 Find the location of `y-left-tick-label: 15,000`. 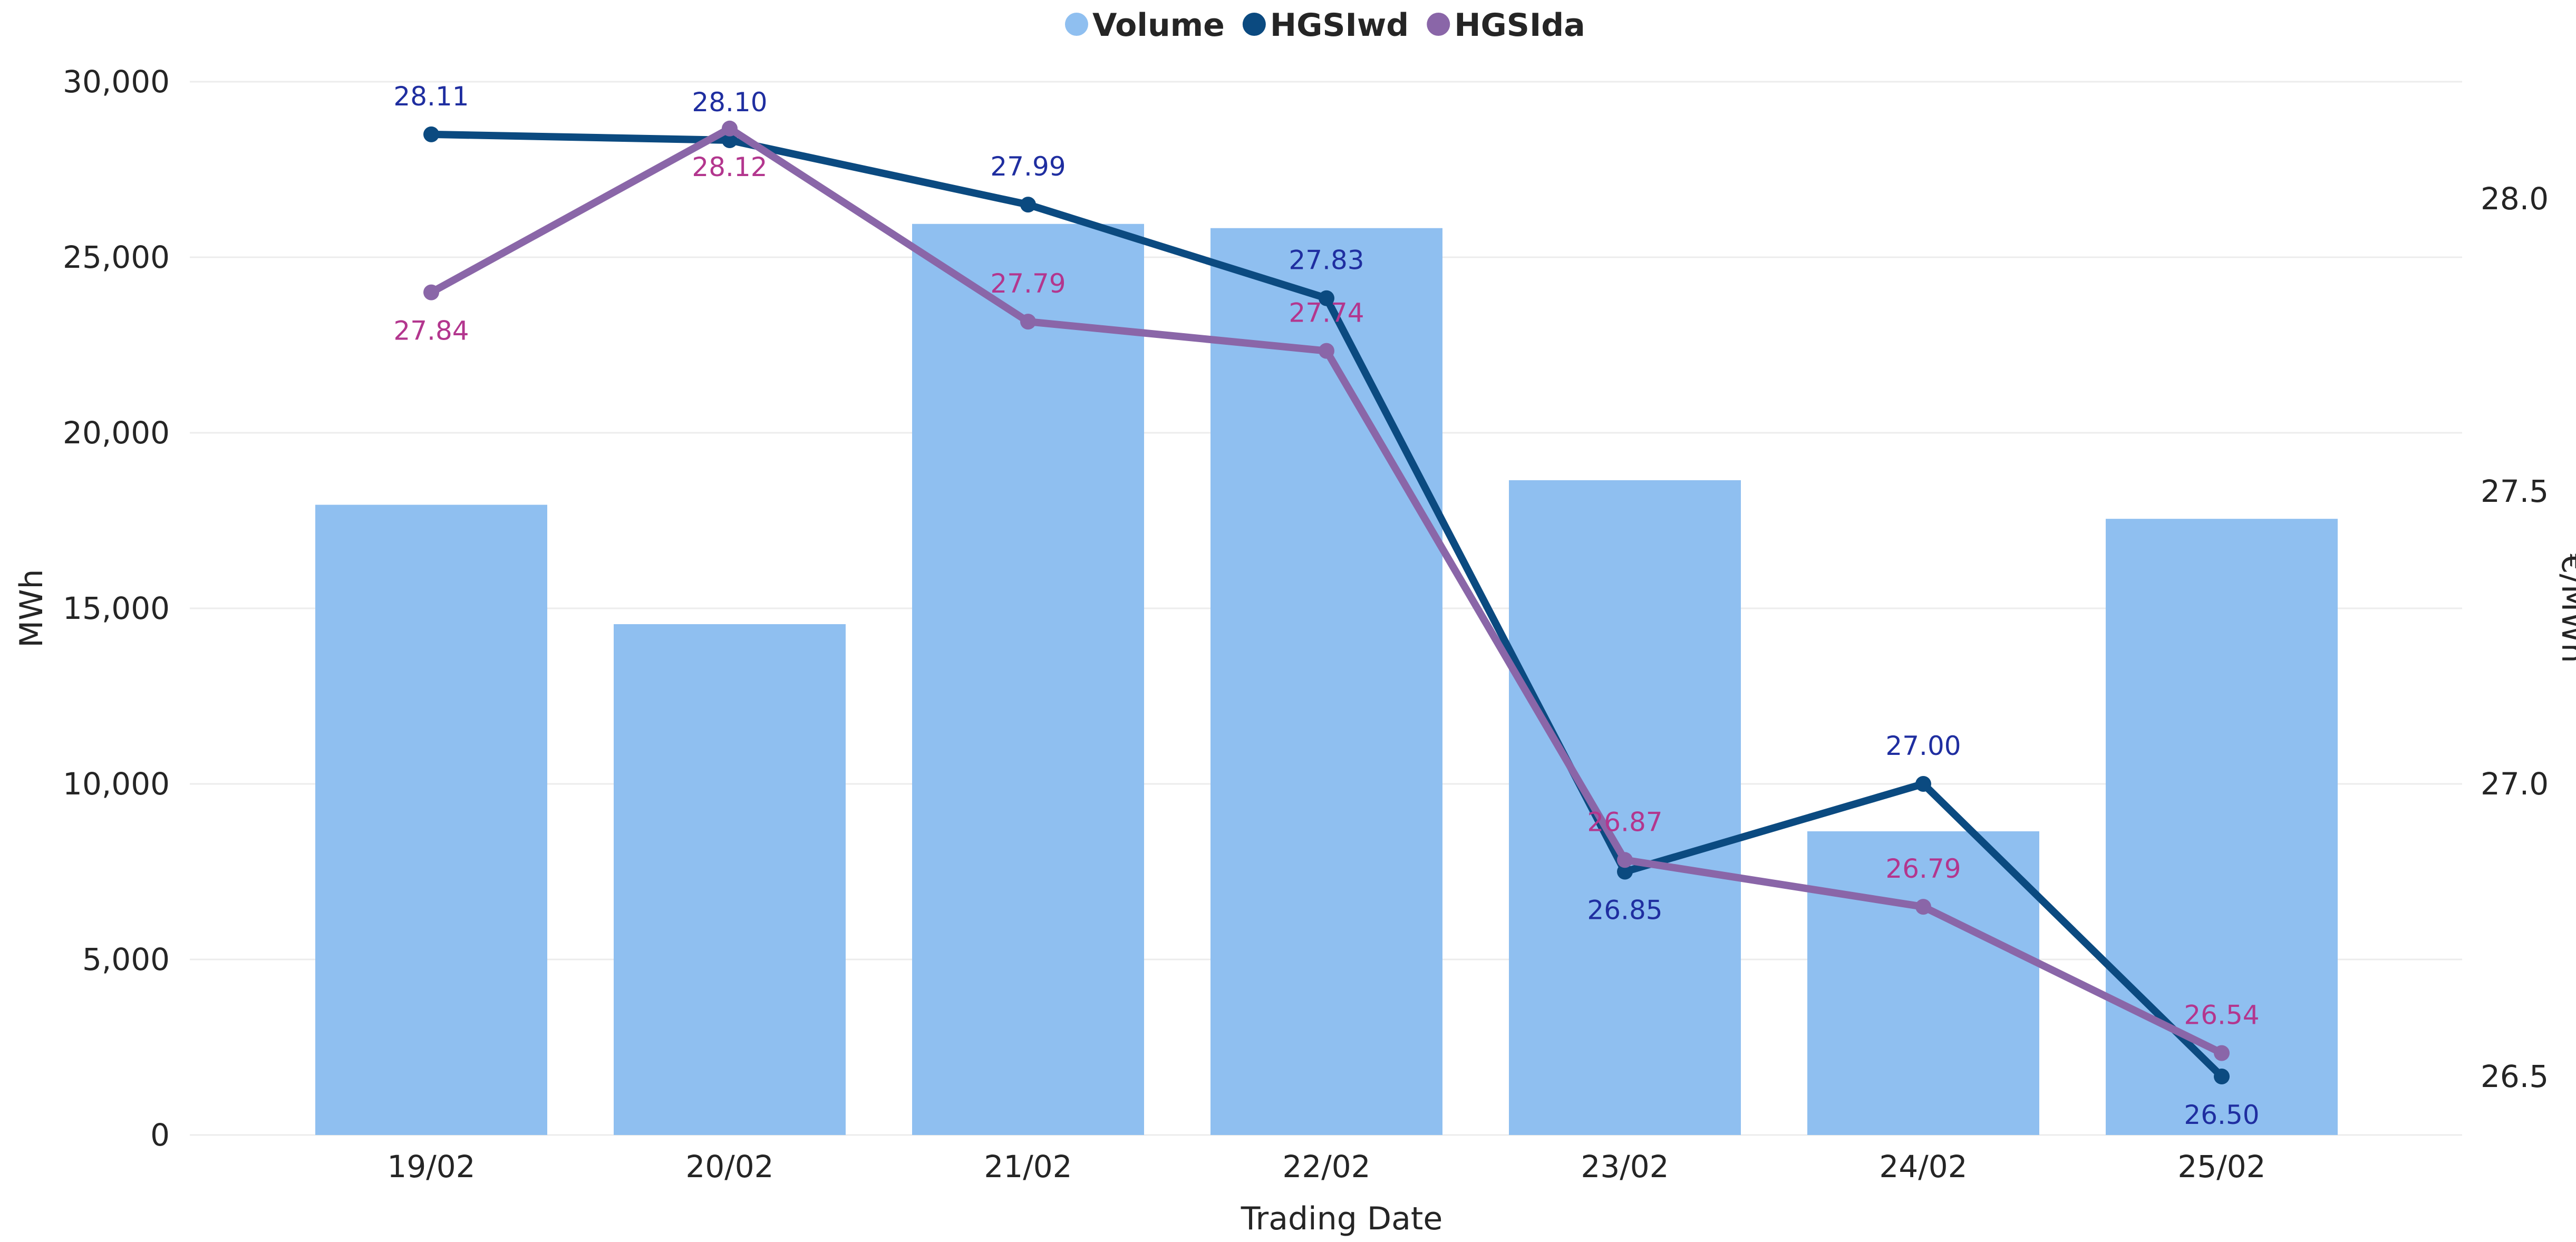

y-left-tick-label: 15,000 is located at coordinates (116, 608).